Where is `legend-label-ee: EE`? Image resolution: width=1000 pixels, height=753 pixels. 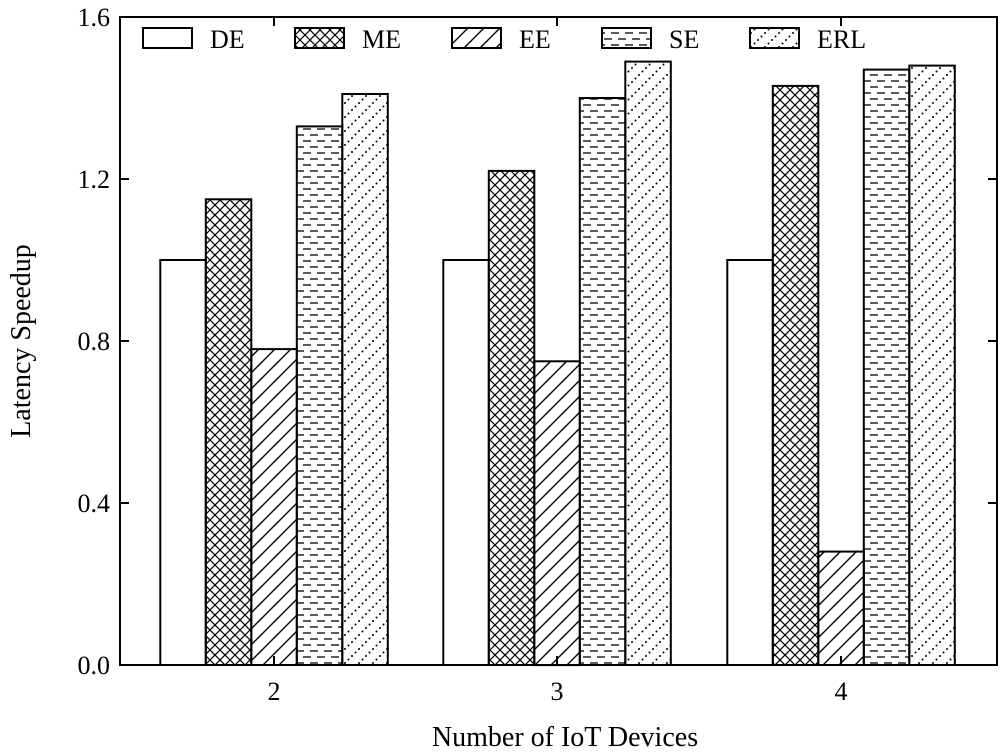 legend-label-ee: EE is located at coordinates (535, 39).